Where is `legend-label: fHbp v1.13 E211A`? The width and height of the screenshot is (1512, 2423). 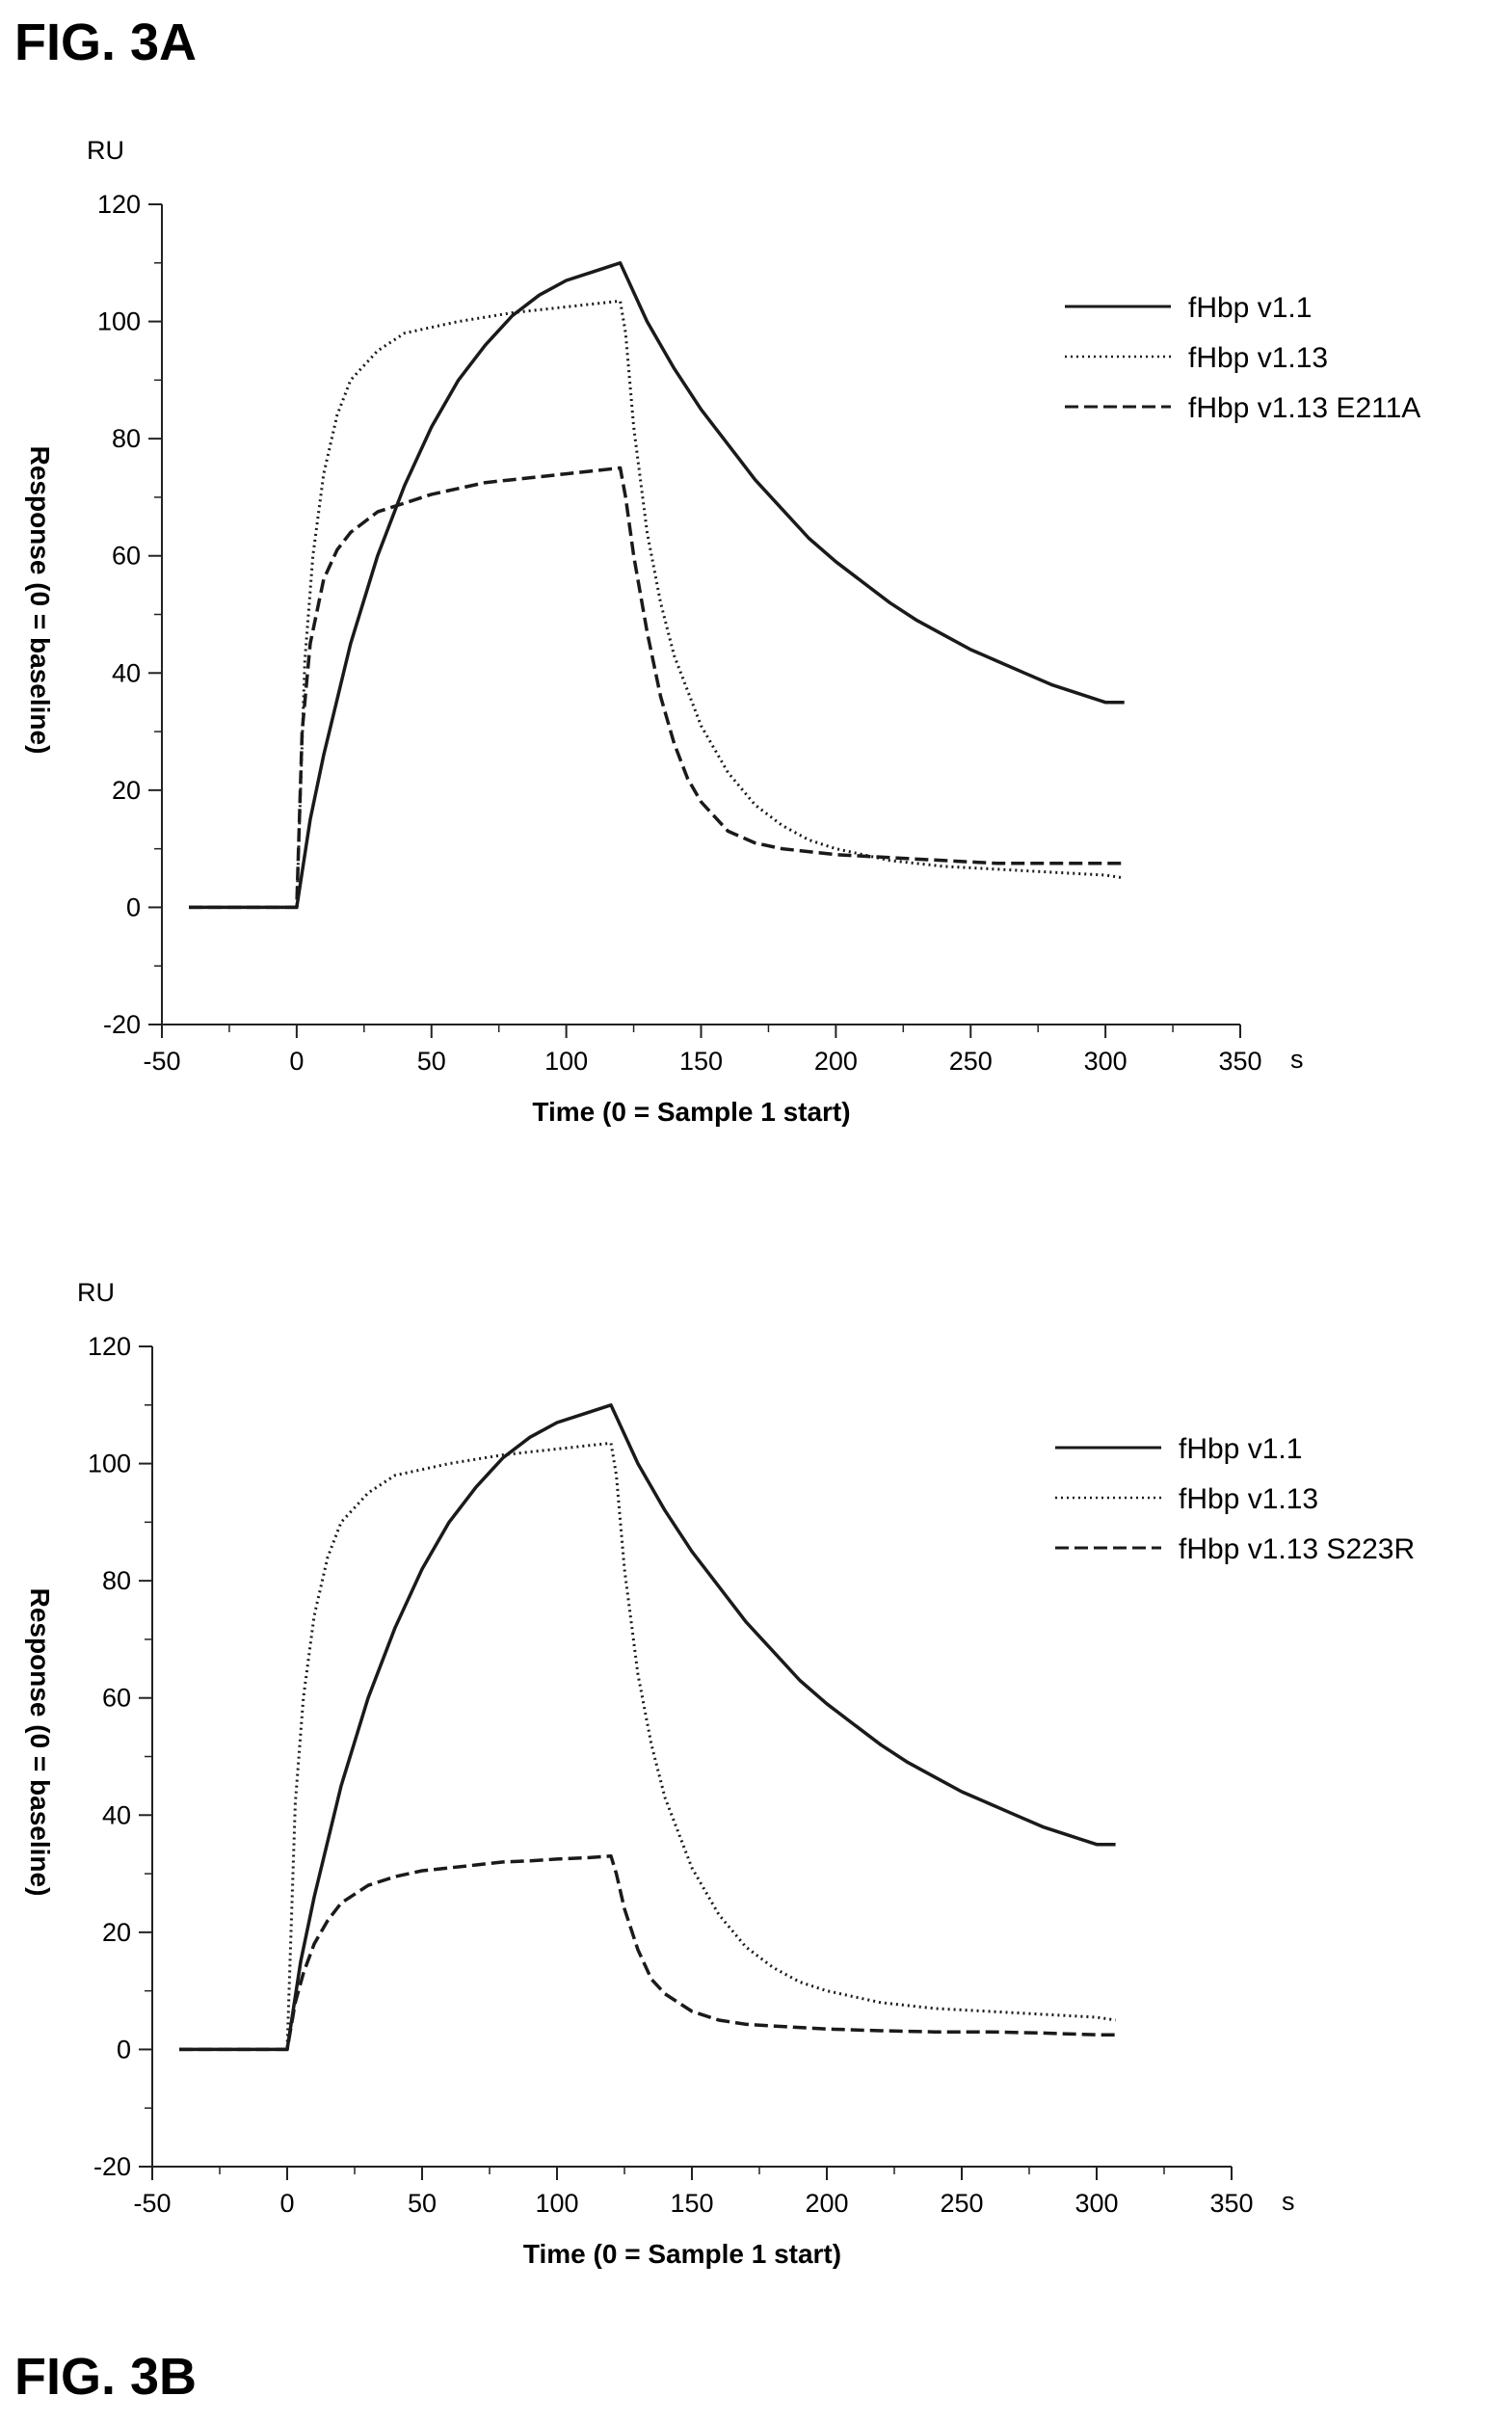
legend-label: fHbp v1.13 E211A is located at coordinates (1304, 408).